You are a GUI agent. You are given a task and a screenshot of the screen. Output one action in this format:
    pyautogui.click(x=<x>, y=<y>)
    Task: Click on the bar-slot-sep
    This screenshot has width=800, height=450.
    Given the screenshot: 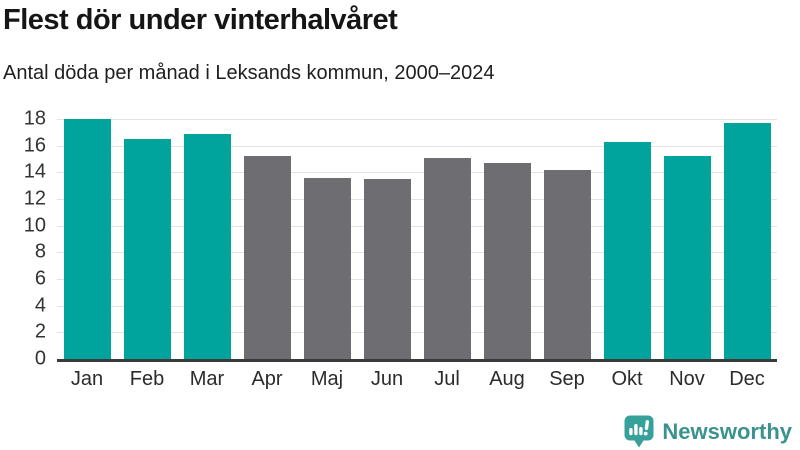 What is the action you would take?
    pyautogui.click(x=567, y=239)
    